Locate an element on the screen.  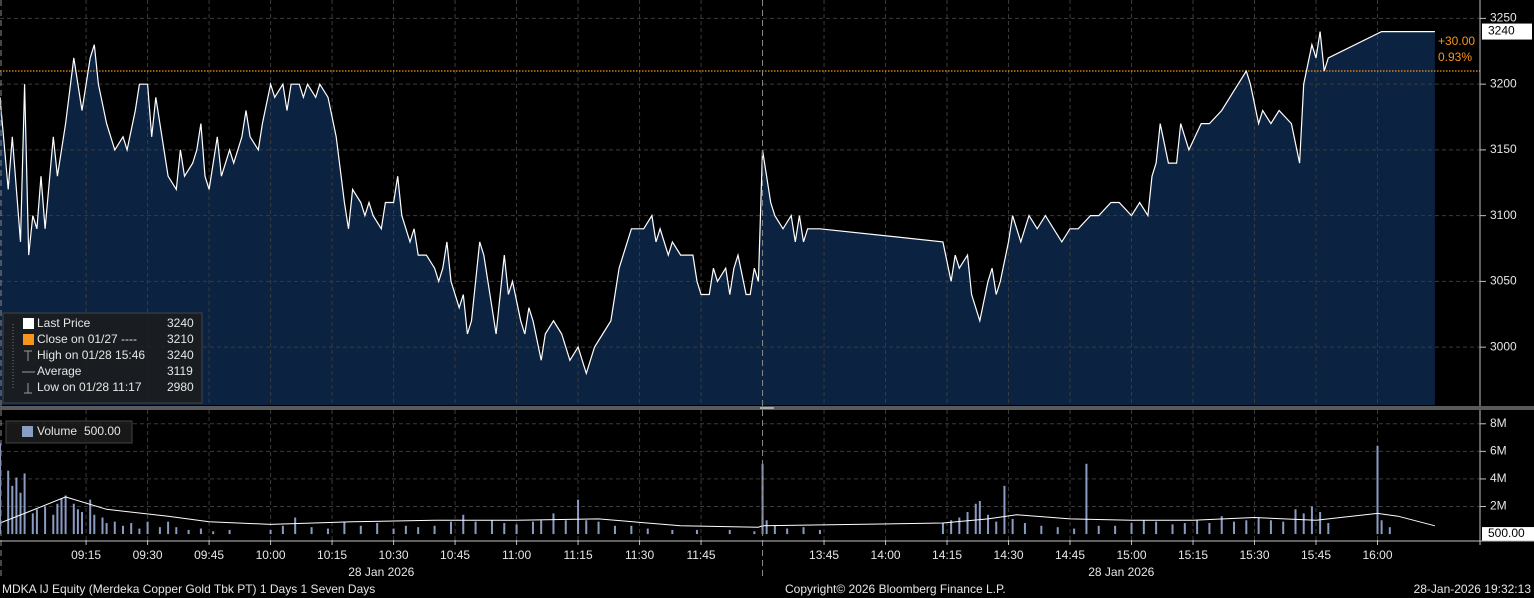
footer-bar is located at coordinates (767, 589).